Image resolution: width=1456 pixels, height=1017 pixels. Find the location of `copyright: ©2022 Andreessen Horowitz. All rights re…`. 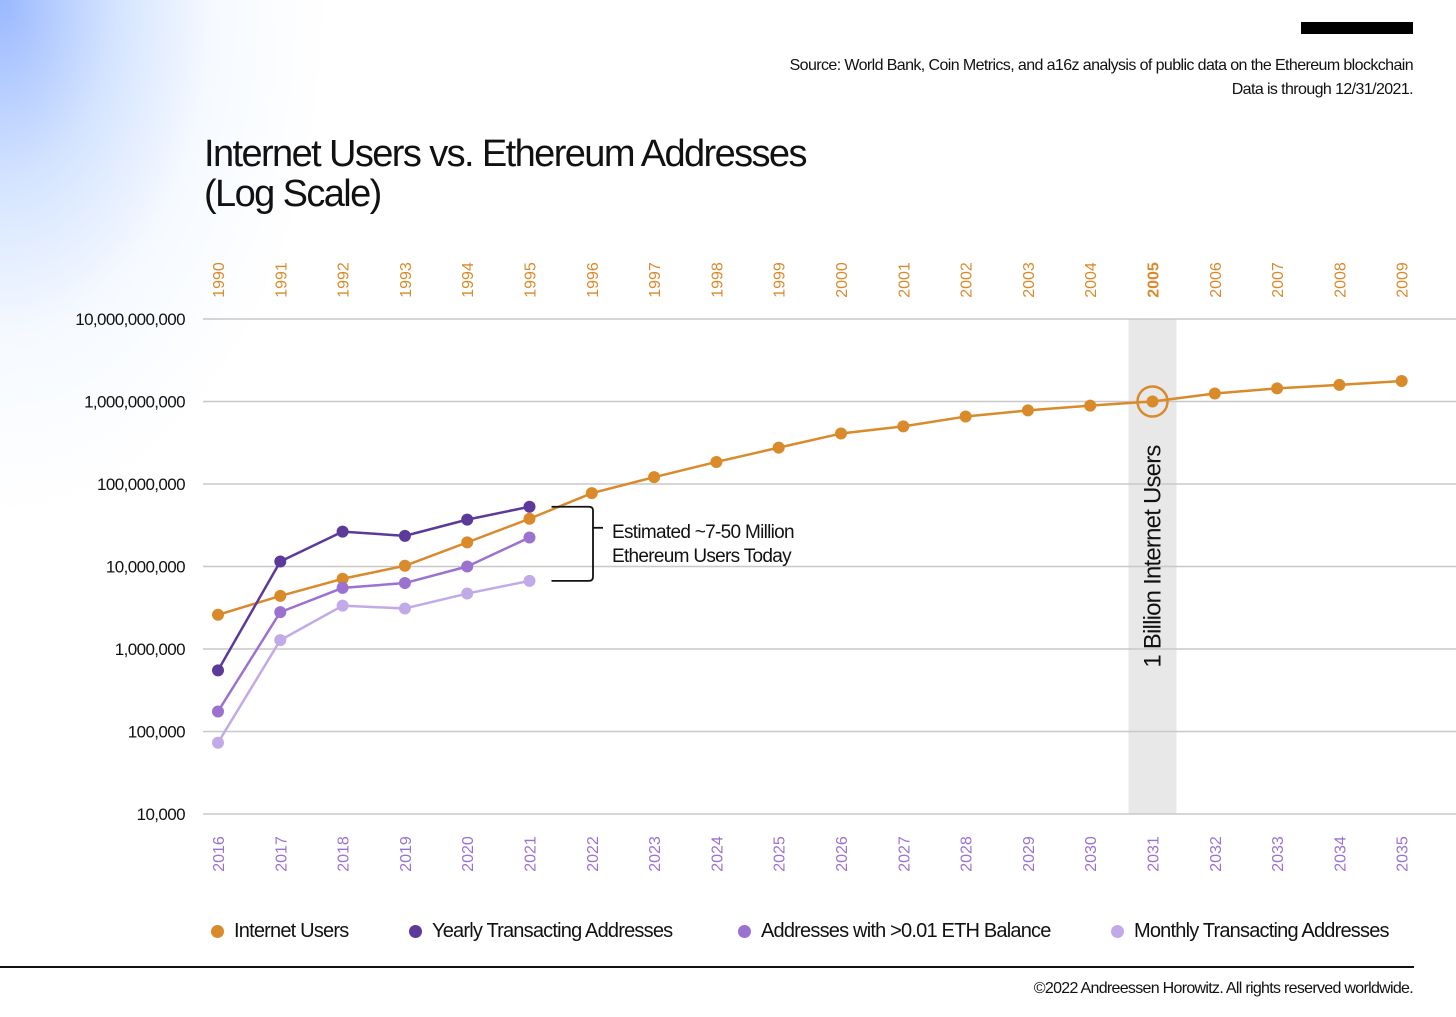

copyright: ©2022 Andreessen Horowitz. All rights re… is located at coordinates (1223, 988).